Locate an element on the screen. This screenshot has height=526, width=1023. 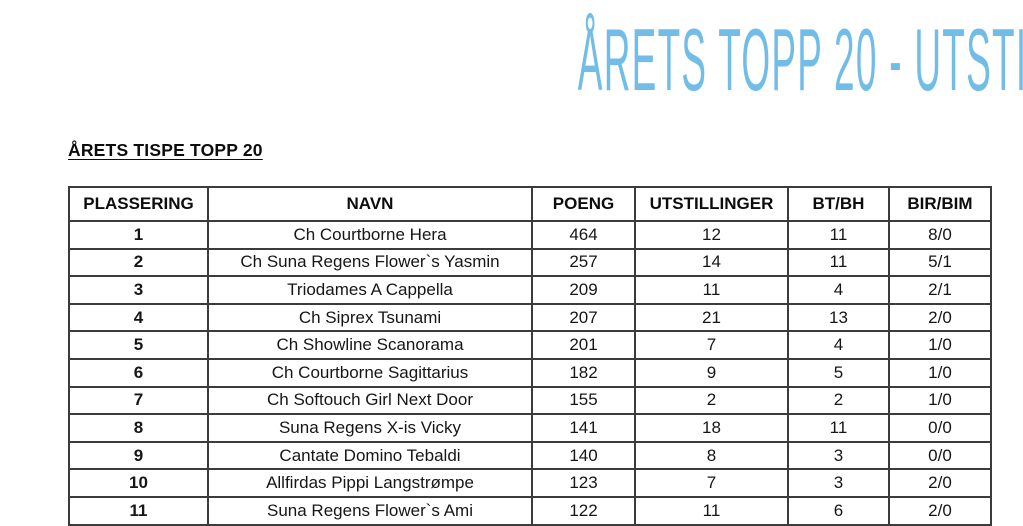
table-row: 3 Triodames A Cappella 209 11 4 2/1 is located at coordinates (530, 290).